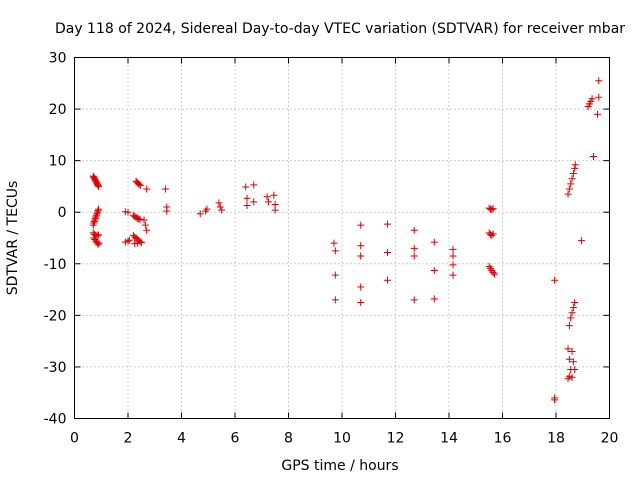 The image size is (640, 480). Describe the element at coordinates (55, 265) in the screenshot. I see `y-tick-label: -10` at that location.